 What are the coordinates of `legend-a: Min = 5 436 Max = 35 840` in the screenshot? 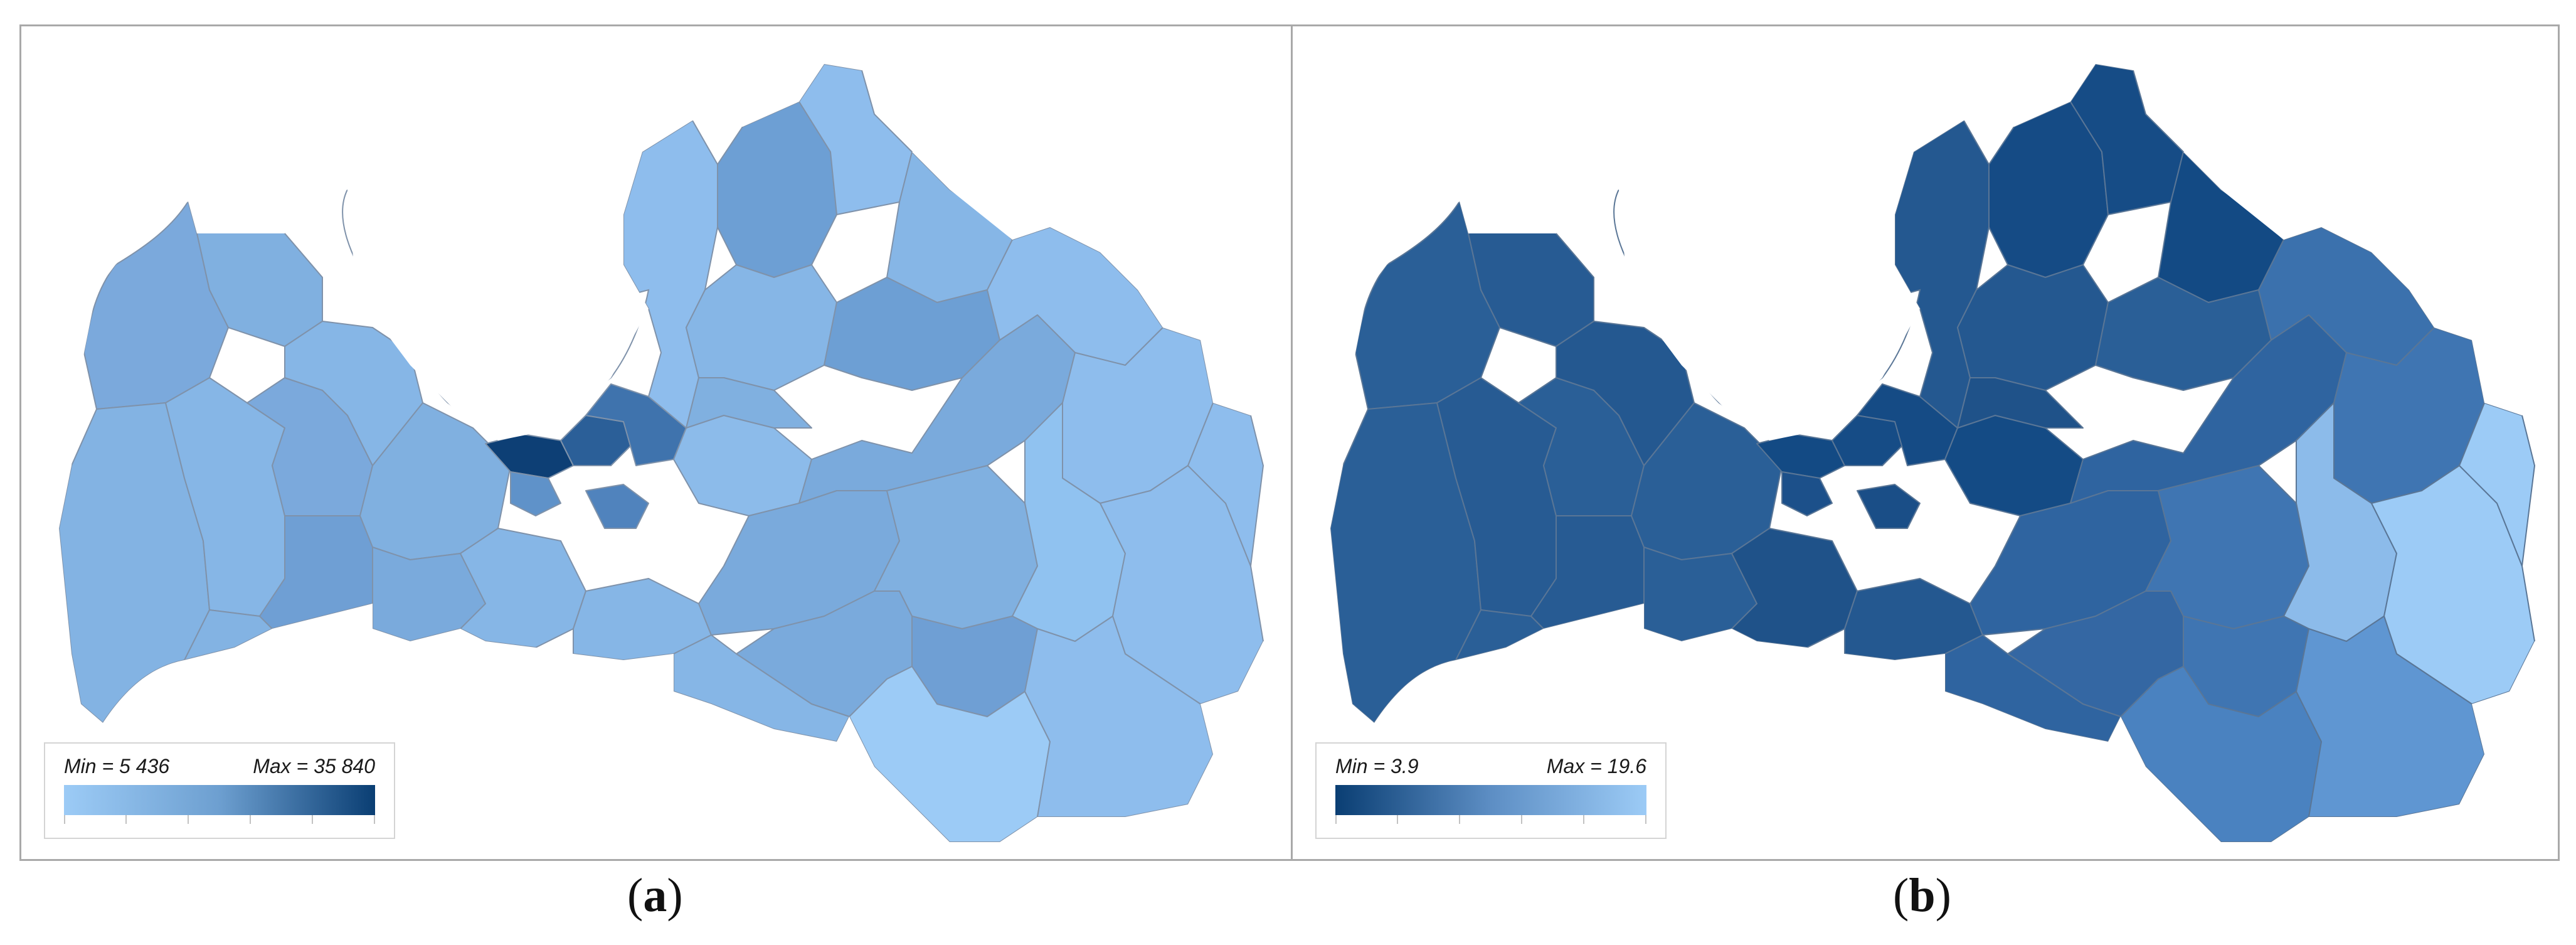 It's located at (219, 790).